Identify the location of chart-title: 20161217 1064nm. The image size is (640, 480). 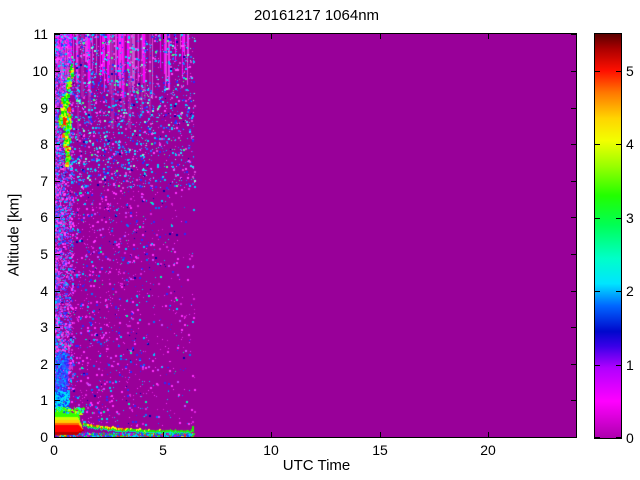
(316, 15).